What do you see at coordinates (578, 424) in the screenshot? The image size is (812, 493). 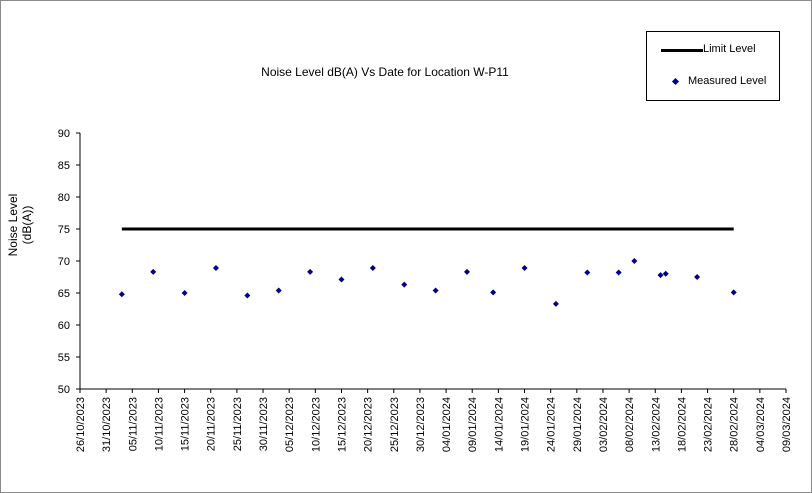 I see `x-tick-label: 29/01/2024` at bounding box center [578, 424].